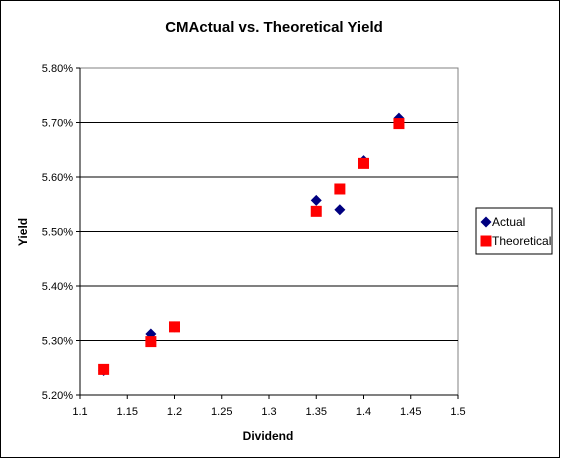  I want to click on y-tick-label: 5.20%, so click(57, 396).